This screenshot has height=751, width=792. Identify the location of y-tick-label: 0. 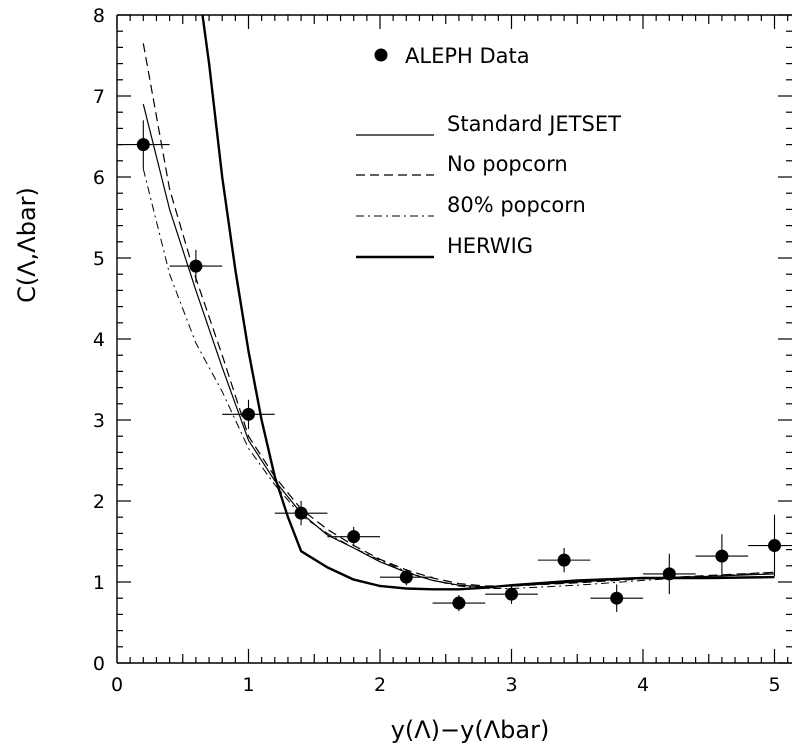
(99, 664).